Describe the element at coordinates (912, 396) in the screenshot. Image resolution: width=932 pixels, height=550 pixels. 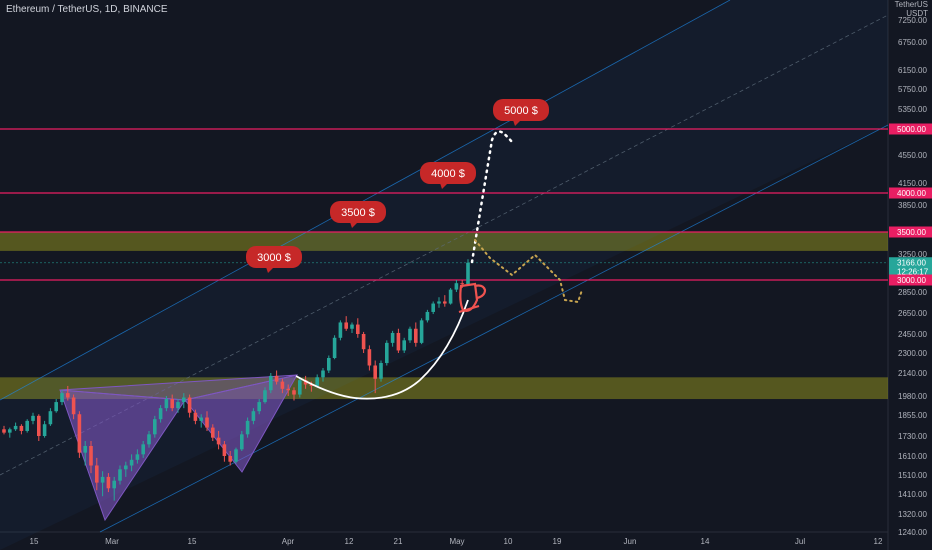
I see `y-tick-label: 1980.00` at that location.